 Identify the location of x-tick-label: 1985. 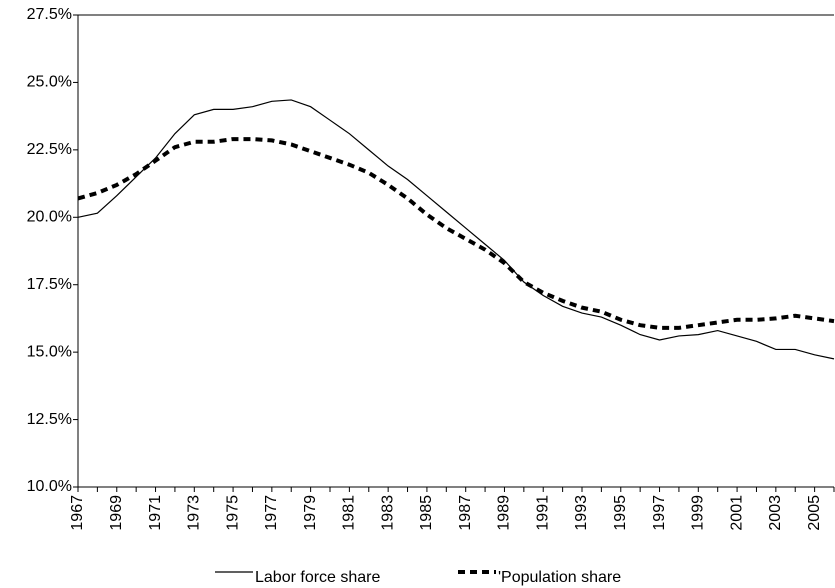
(426, 513).